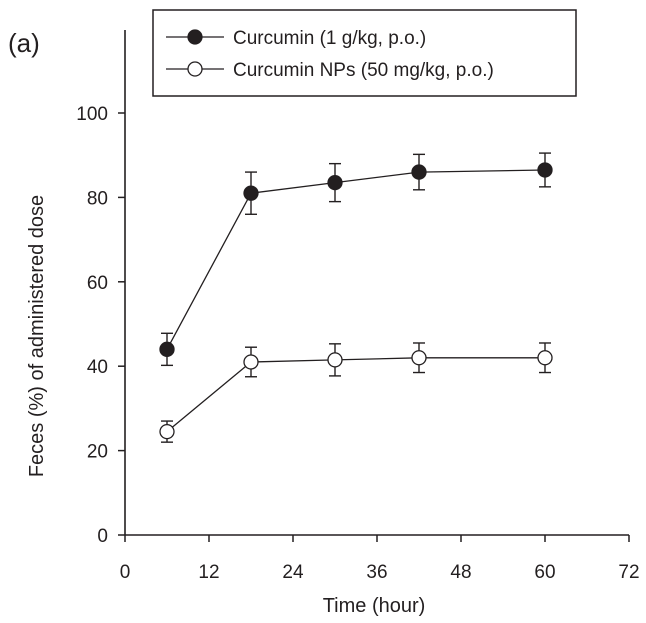  I want to click on y-tick-label: 80, so click(97, 198).